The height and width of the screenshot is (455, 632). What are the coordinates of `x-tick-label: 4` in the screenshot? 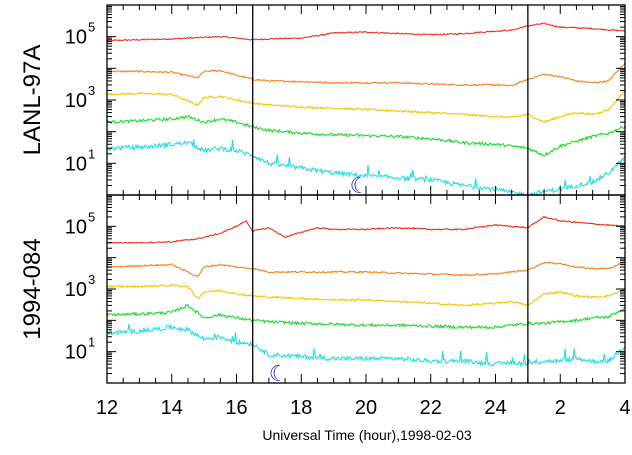 It's located at (624, 408).